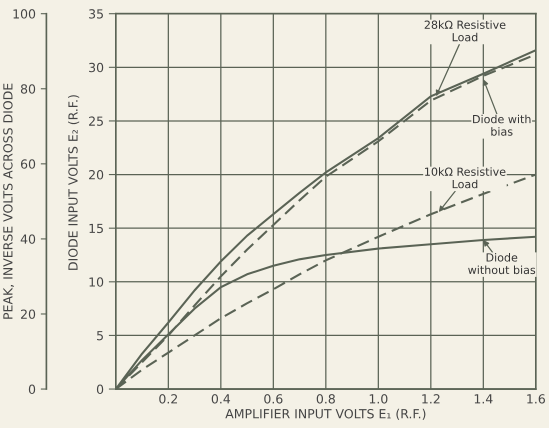  I want to click on y-tick-label: 10, so click(97, 282).